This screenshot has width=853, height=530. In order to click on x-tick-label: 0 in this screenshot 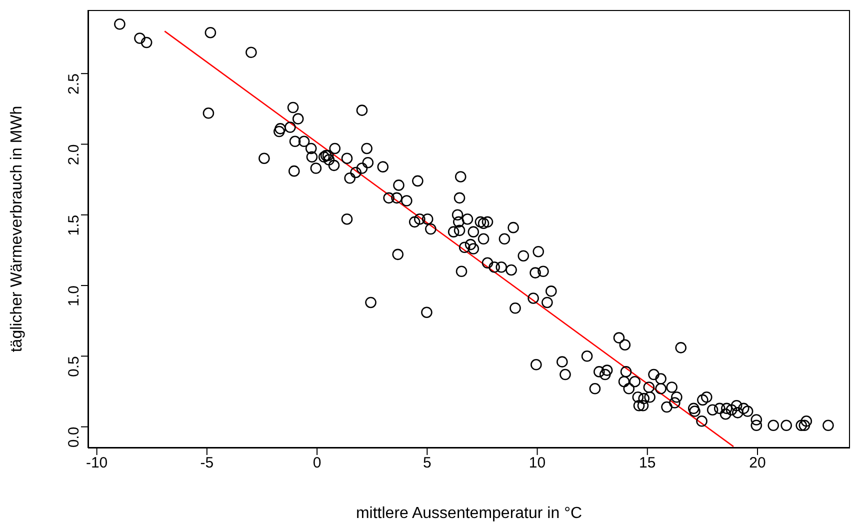, I will do `click(317, 463)`.